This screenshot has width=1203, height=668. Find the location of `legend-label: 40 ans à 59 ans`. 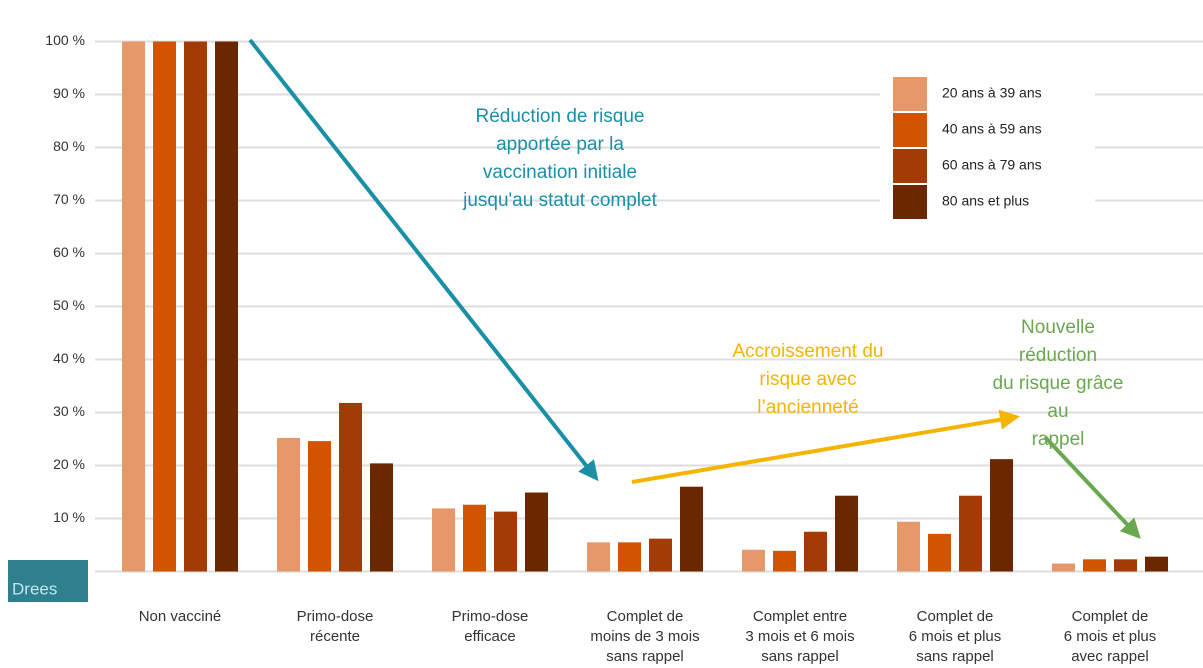

legend-label: 40 ans à 59 ans is located at coordinates (992, 129).